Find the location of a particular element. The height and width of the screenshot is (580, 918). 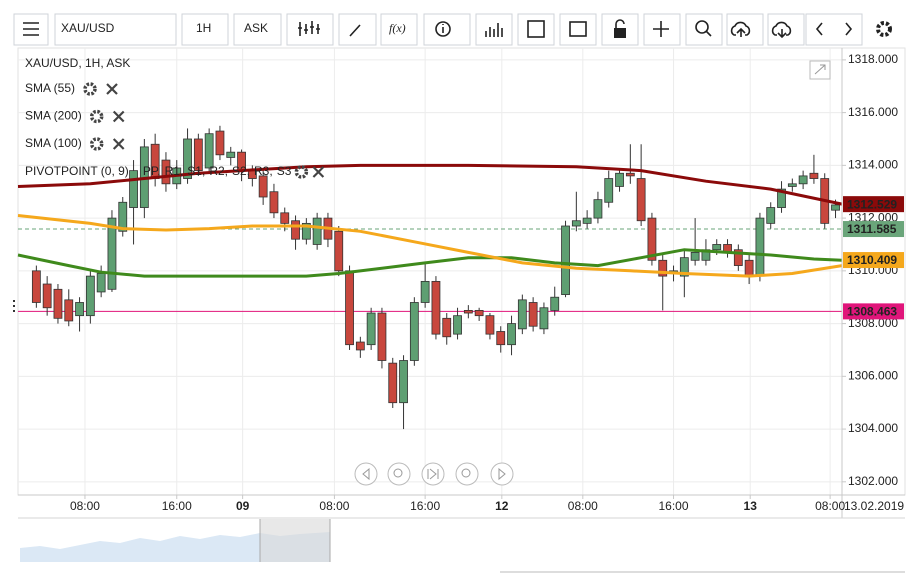

calendar-icon is located at coordinates (536, 29).